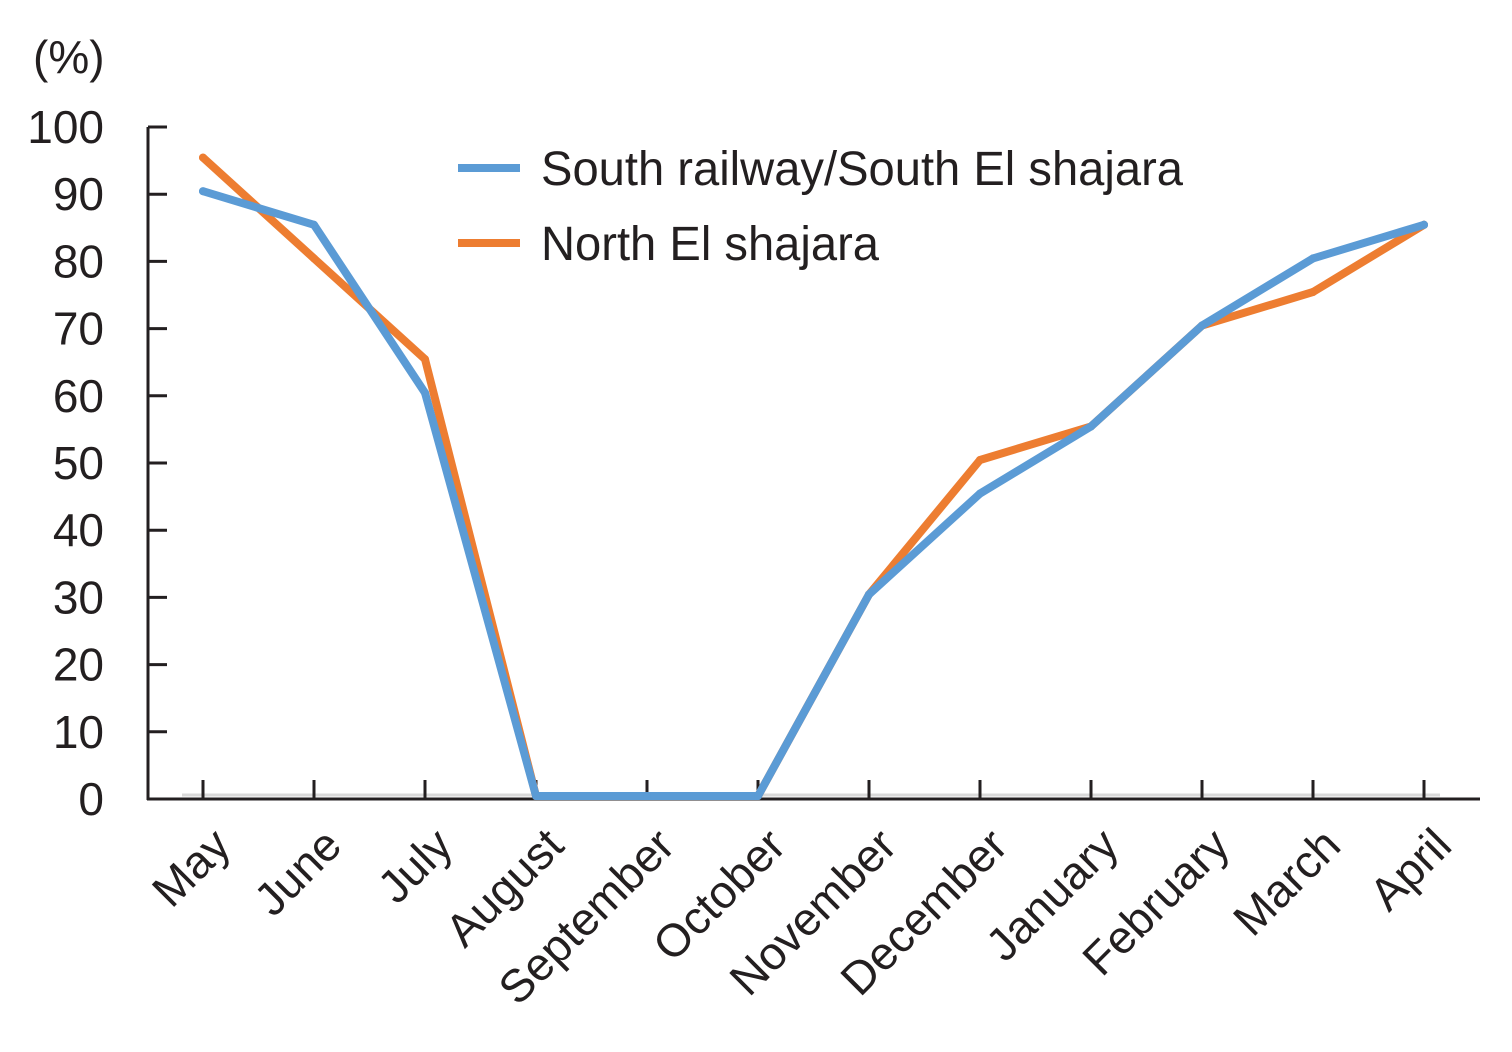 The image size is (1512, 1052). I want to click on x-tick-label: March, so click(1286, 881).